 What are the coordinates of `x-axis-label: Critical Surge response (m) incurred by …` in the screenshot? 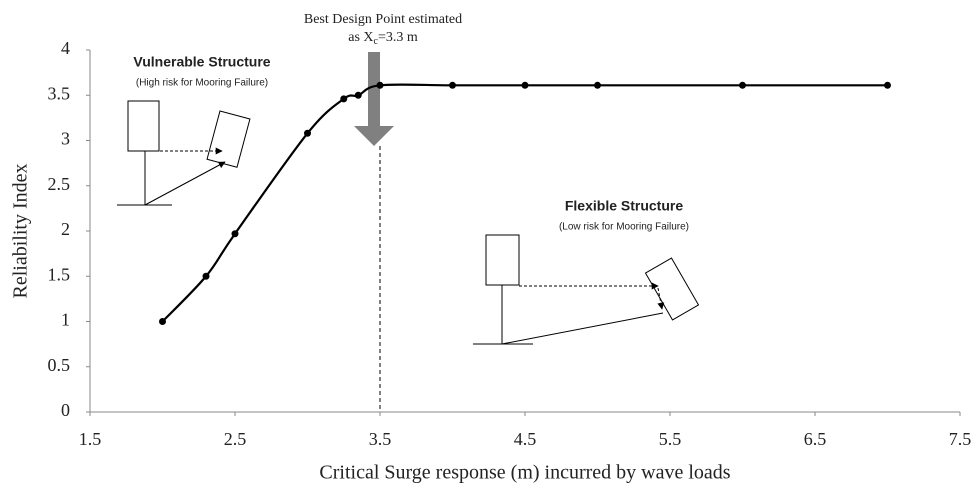 It's located at (524, 473).